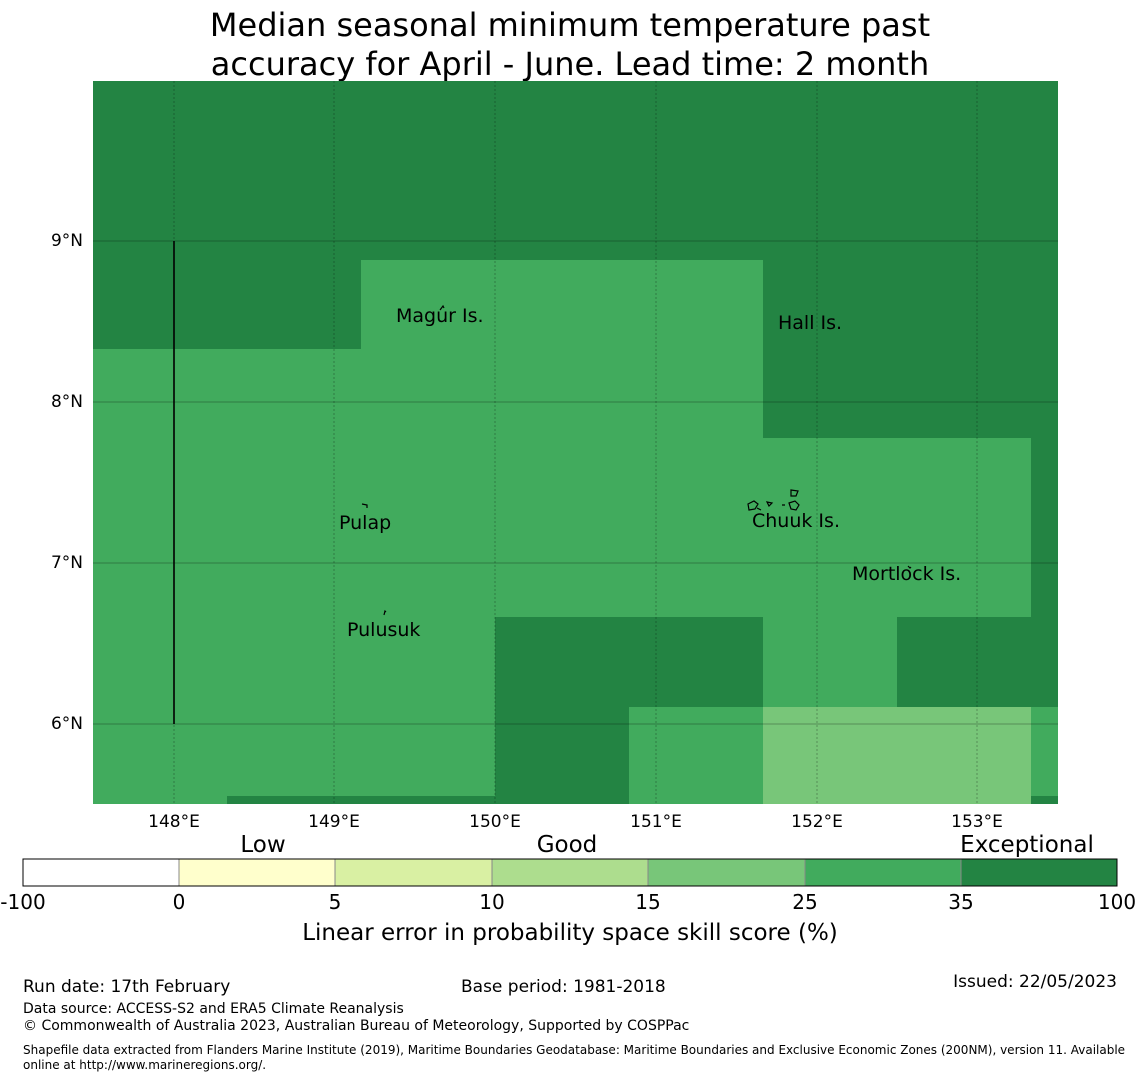 The width and height of the screenshot is (1140, 1080). Describe the element at coordinates (977, 822) in the screenshot. I see `lon-label-153e: 153°E` at that location.